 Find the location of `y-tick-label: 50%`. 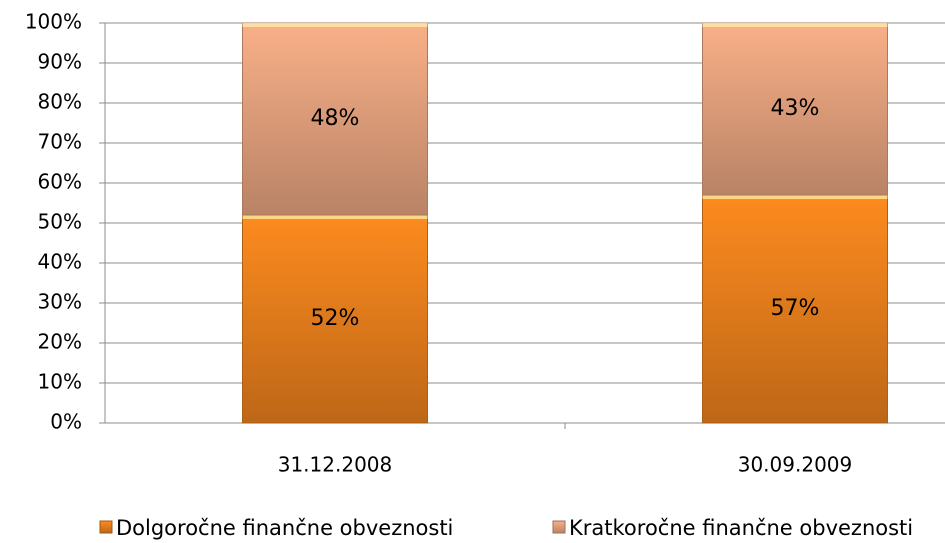

y-tick-label: 50% is located at coordinates (60, 222).